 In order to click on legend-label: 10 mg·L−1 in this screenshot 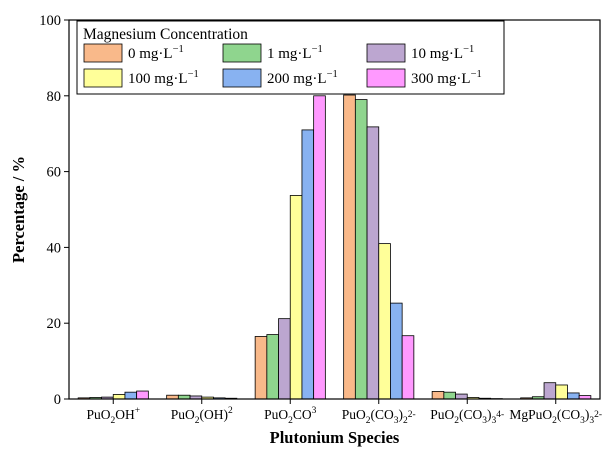, I will do `click(442, 53)`.